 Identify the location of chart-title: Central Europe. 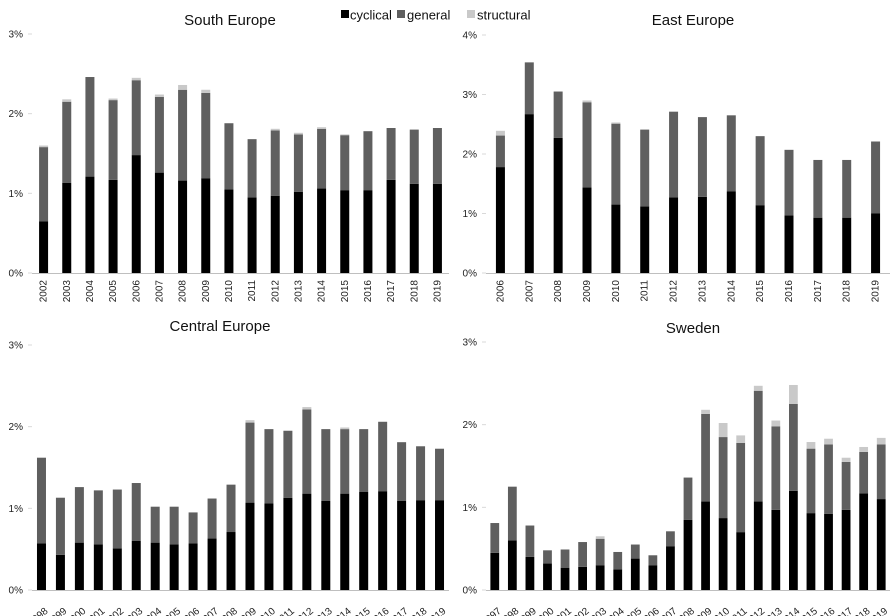
(220, 326).